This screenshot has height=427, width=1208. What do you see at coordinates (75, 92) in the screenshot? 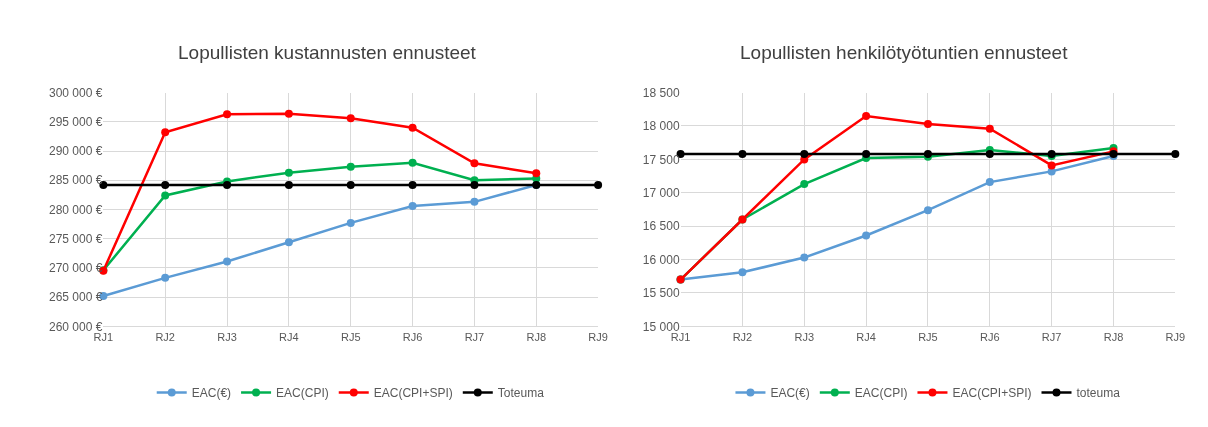
I see `y-tick-label: 300 000 €` at bounding box center [75, 92].